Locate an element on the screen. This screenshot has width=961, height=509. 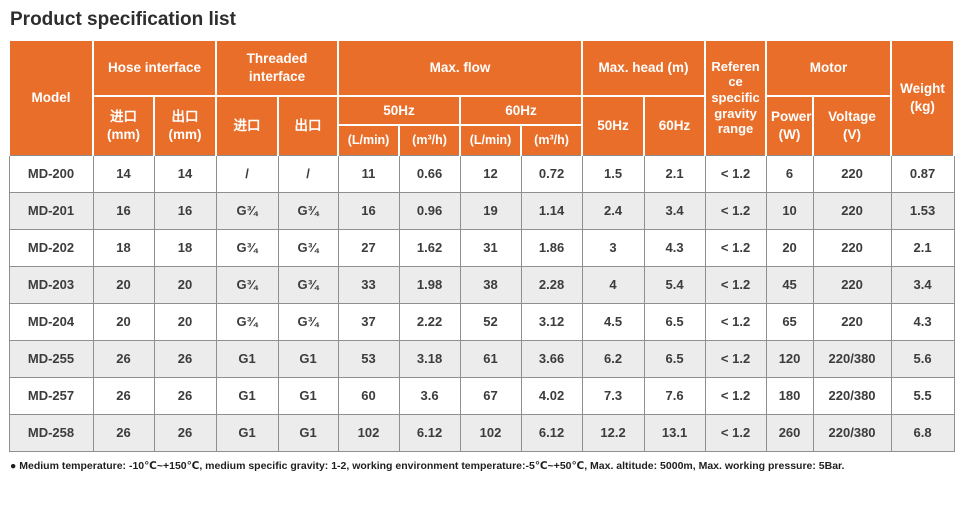
cell-hose-in: 14 is located at coordinates (123, 173).